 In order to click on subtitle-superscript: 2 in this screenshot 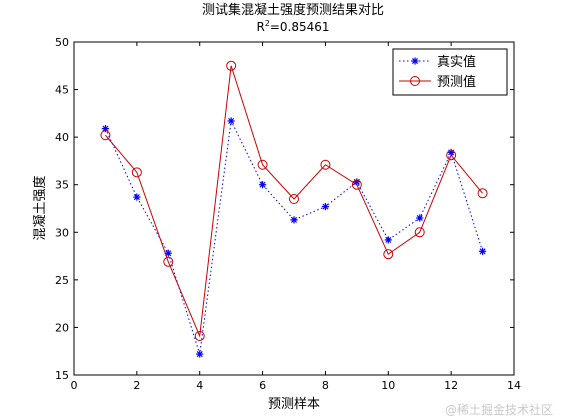, I will do `click(267, 23)`.